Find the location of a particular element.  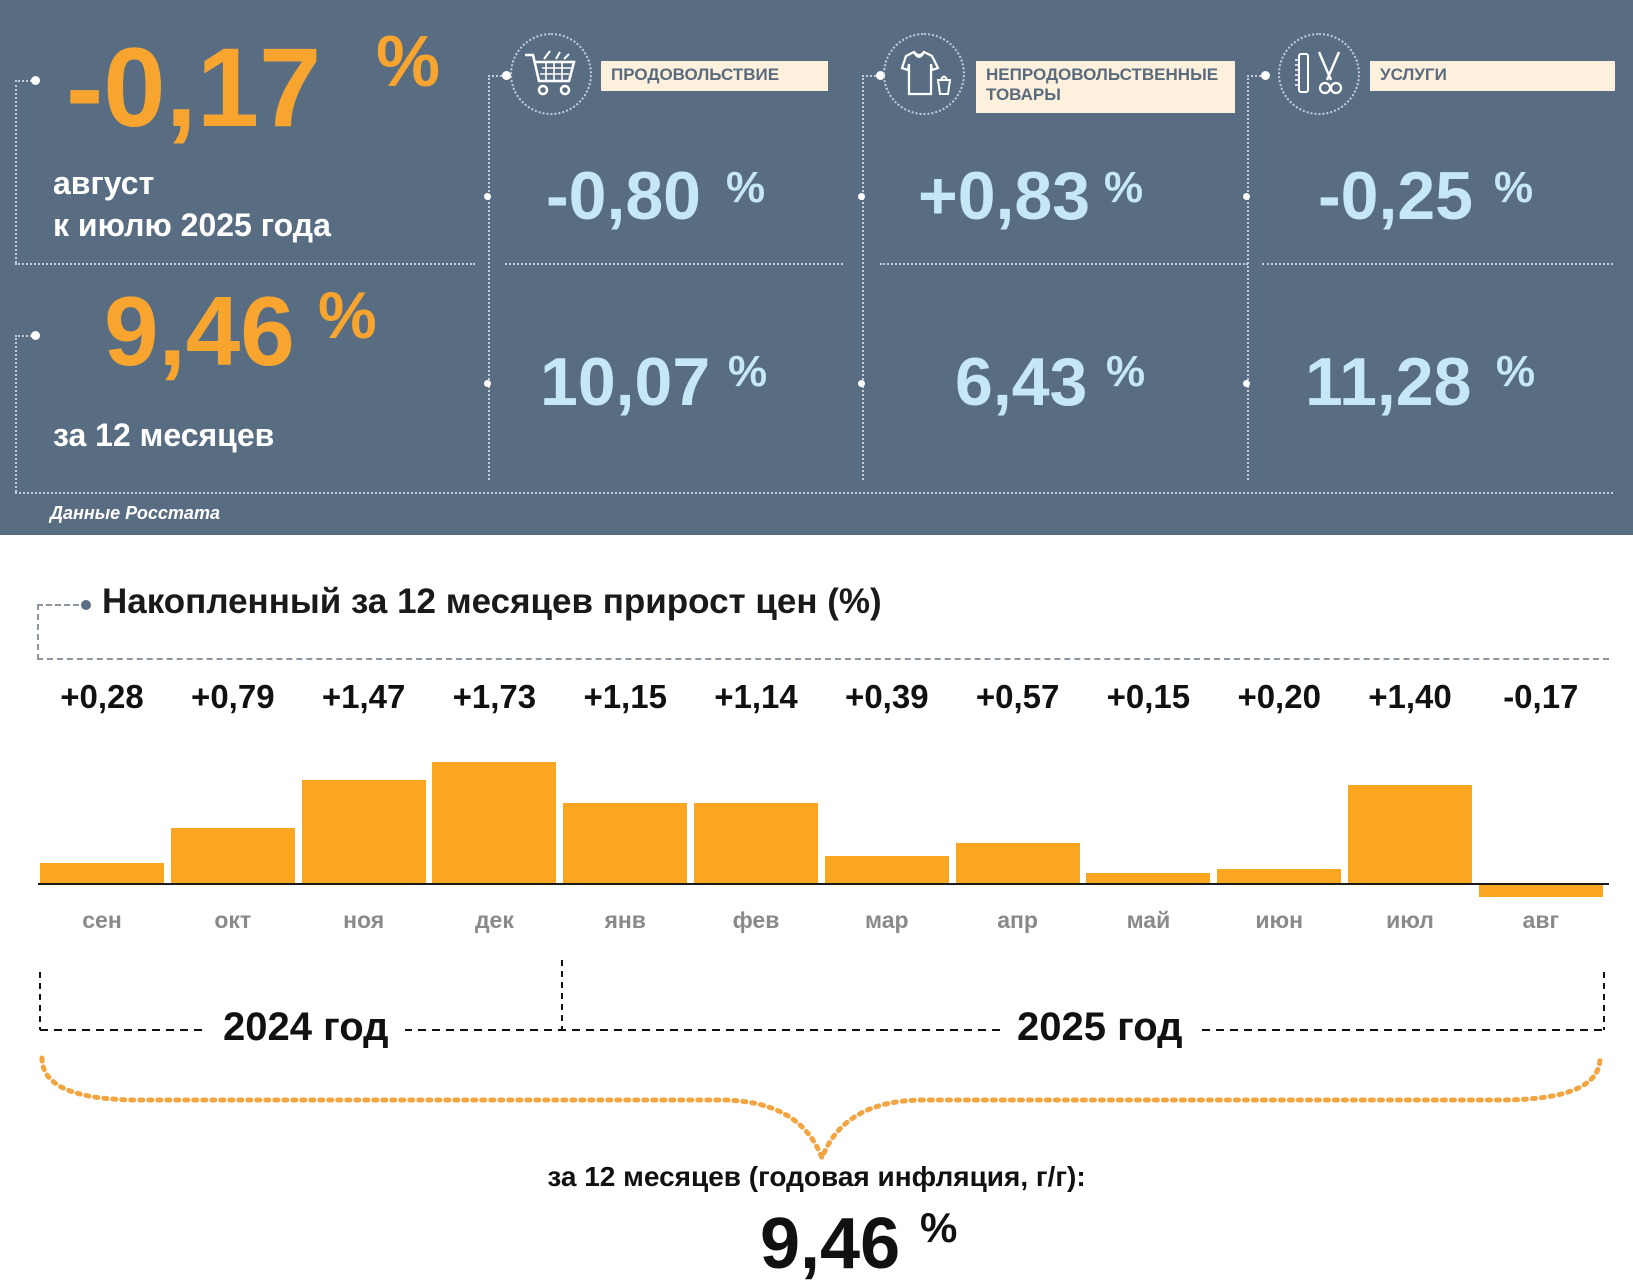

bar-май is located at coordinates (1148, 877).